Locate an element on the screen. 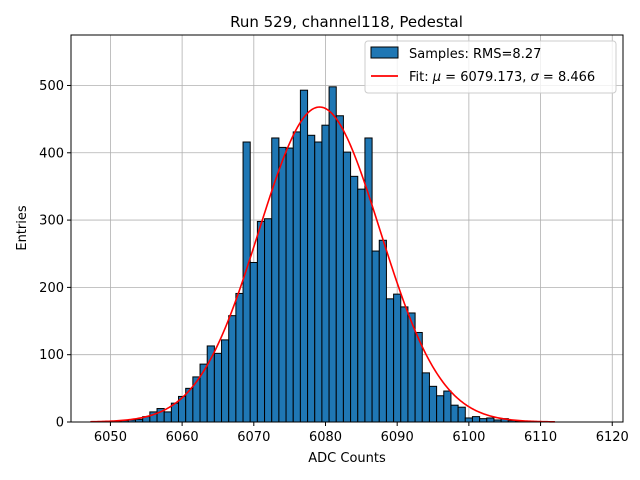  fit-sigma-value: 8.466 is located at coordinates (576, 77).